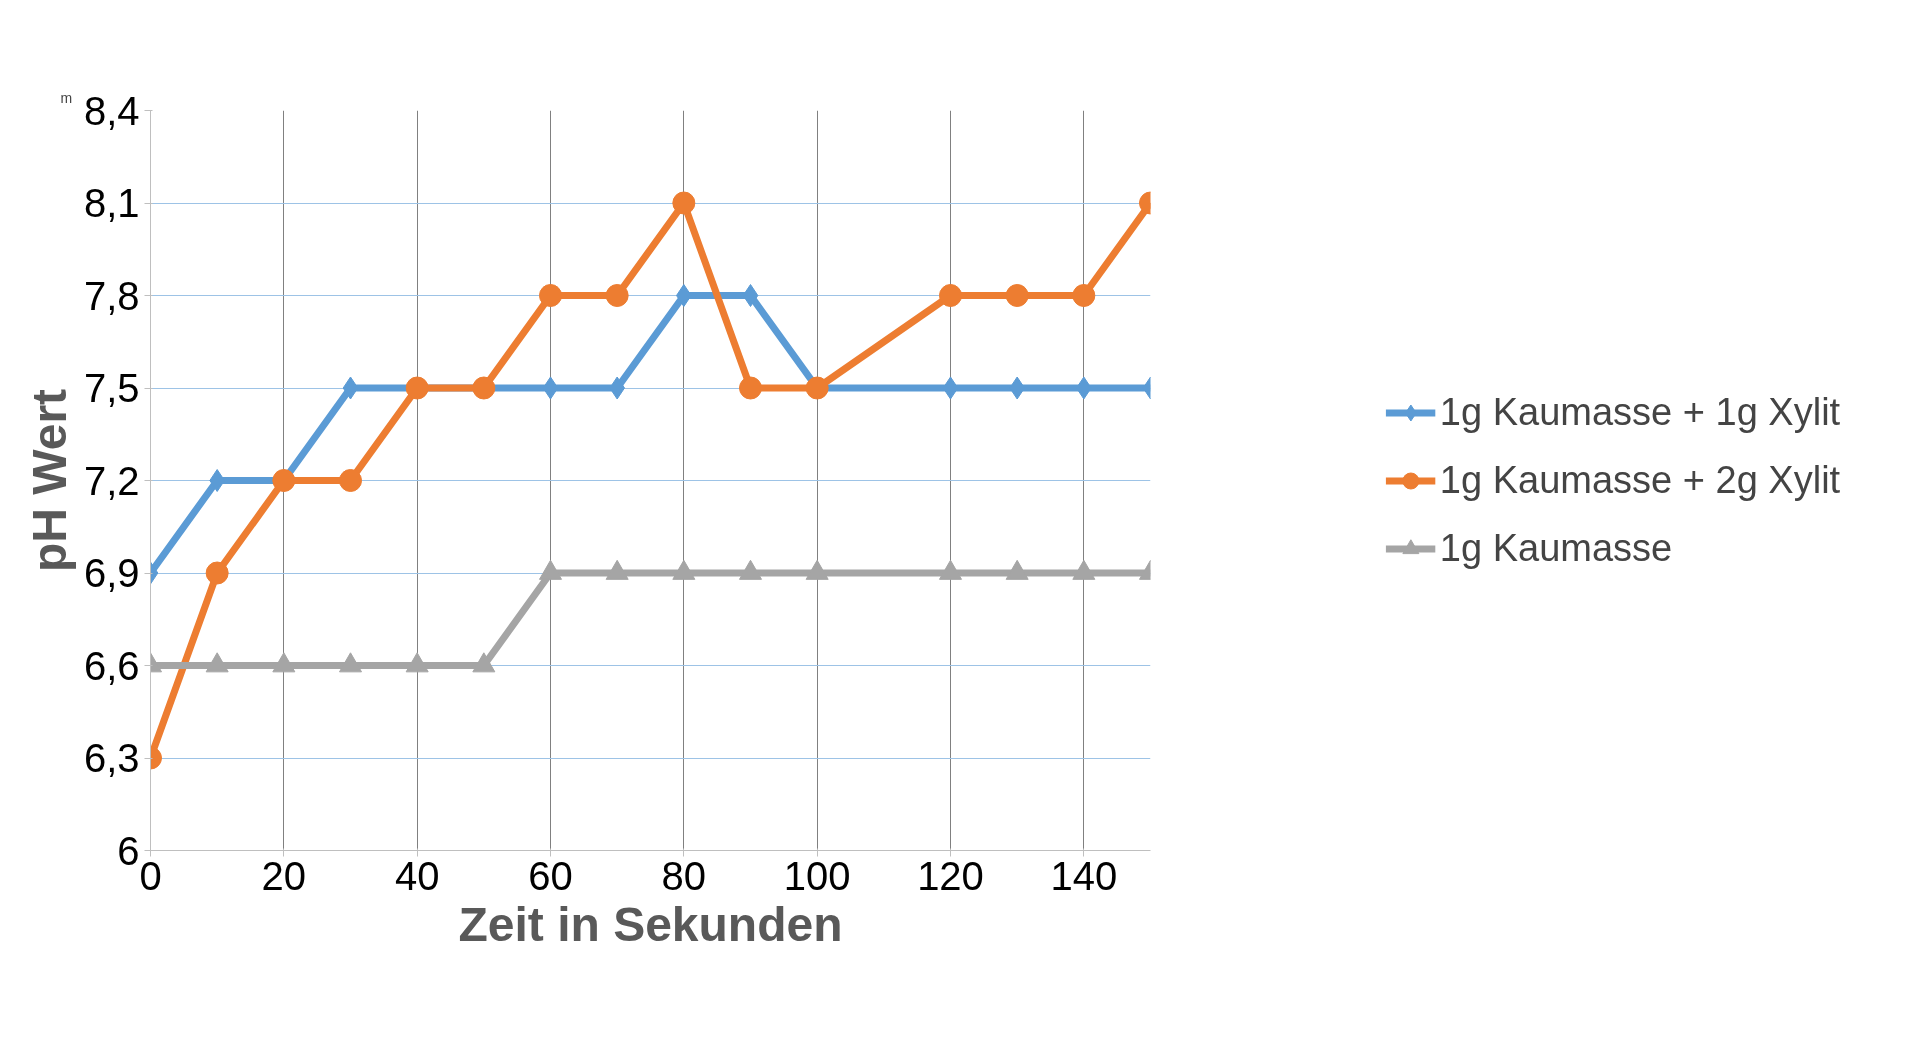 This screenshot has width=1915, height=1052. Describe the element at coordinates (49, 480) in the screenshot. I see `y-axis-title: pH Wert` at that location.